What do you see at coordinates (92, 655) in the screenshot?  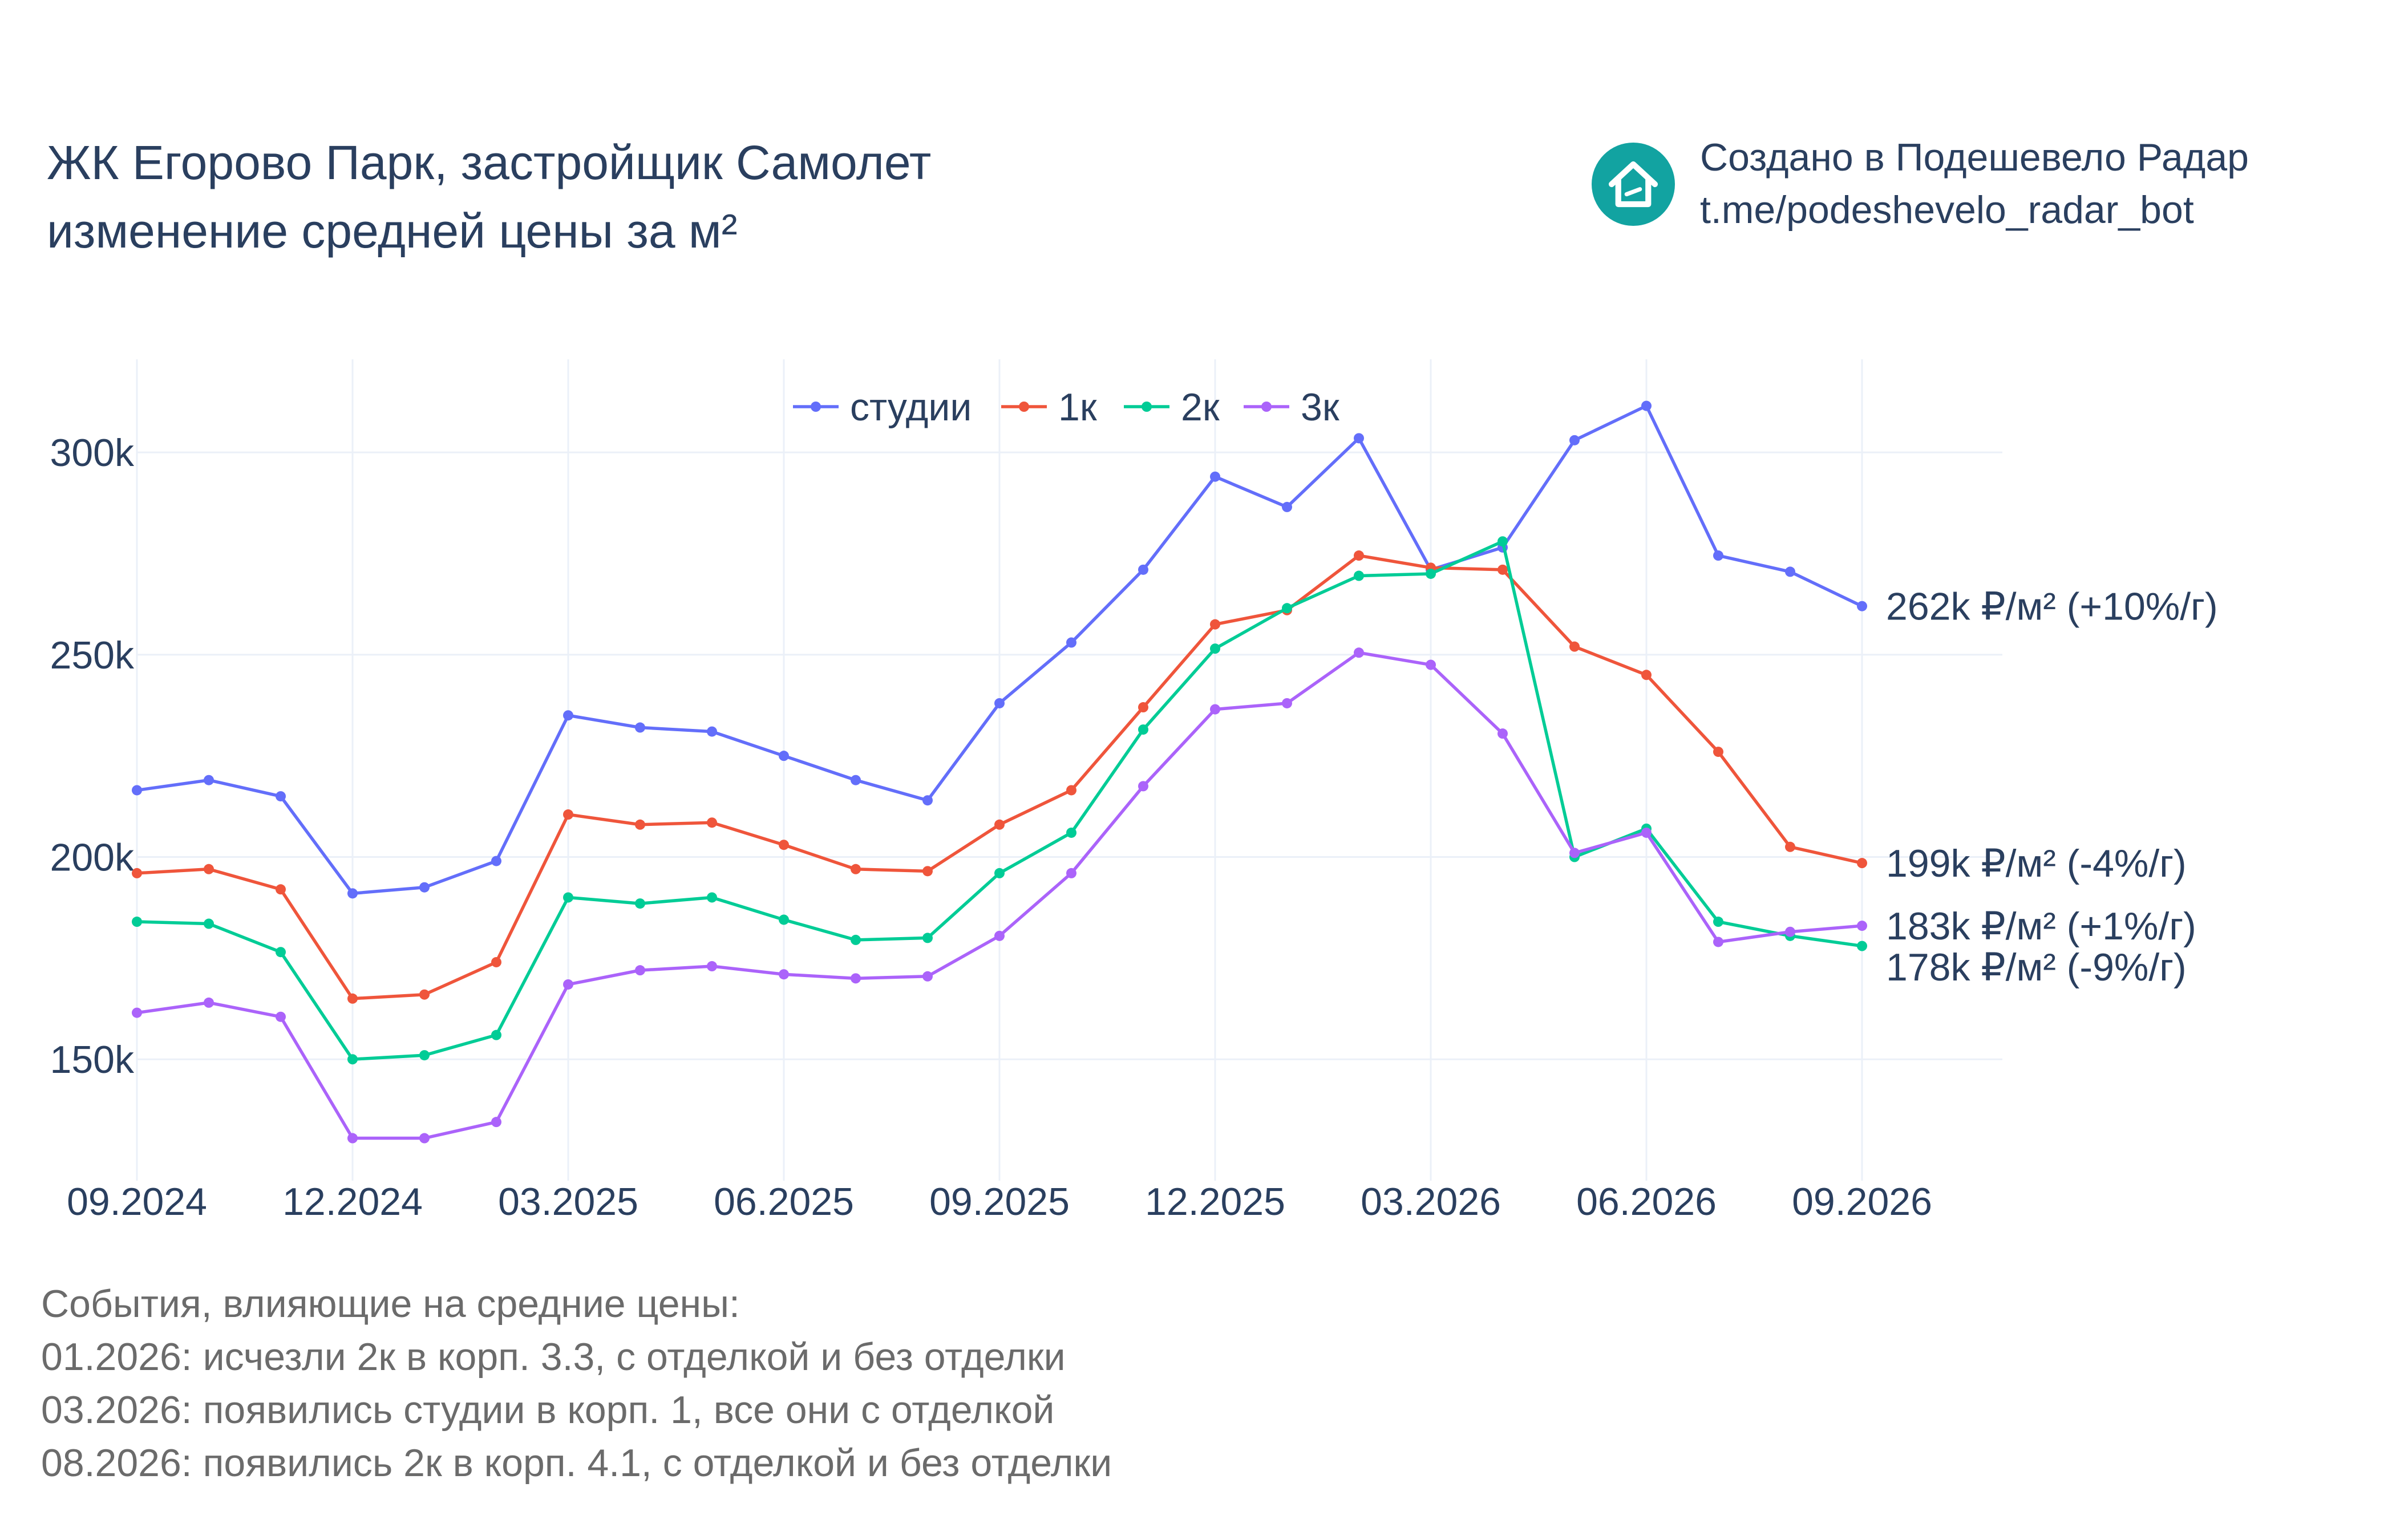 I see `y-tick-label: 250k` at bounding box center [92, 655].